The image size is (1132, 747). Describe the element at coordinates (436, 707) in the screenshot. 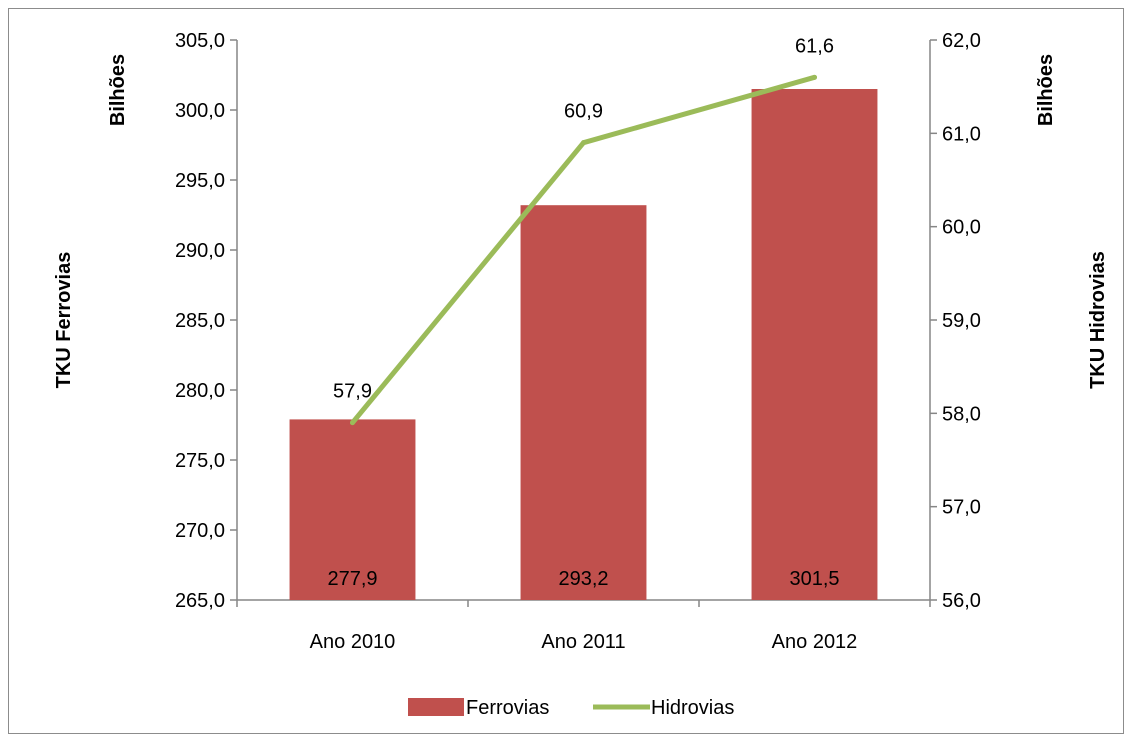

I see `legend-swatch-ferrovias` at that location.